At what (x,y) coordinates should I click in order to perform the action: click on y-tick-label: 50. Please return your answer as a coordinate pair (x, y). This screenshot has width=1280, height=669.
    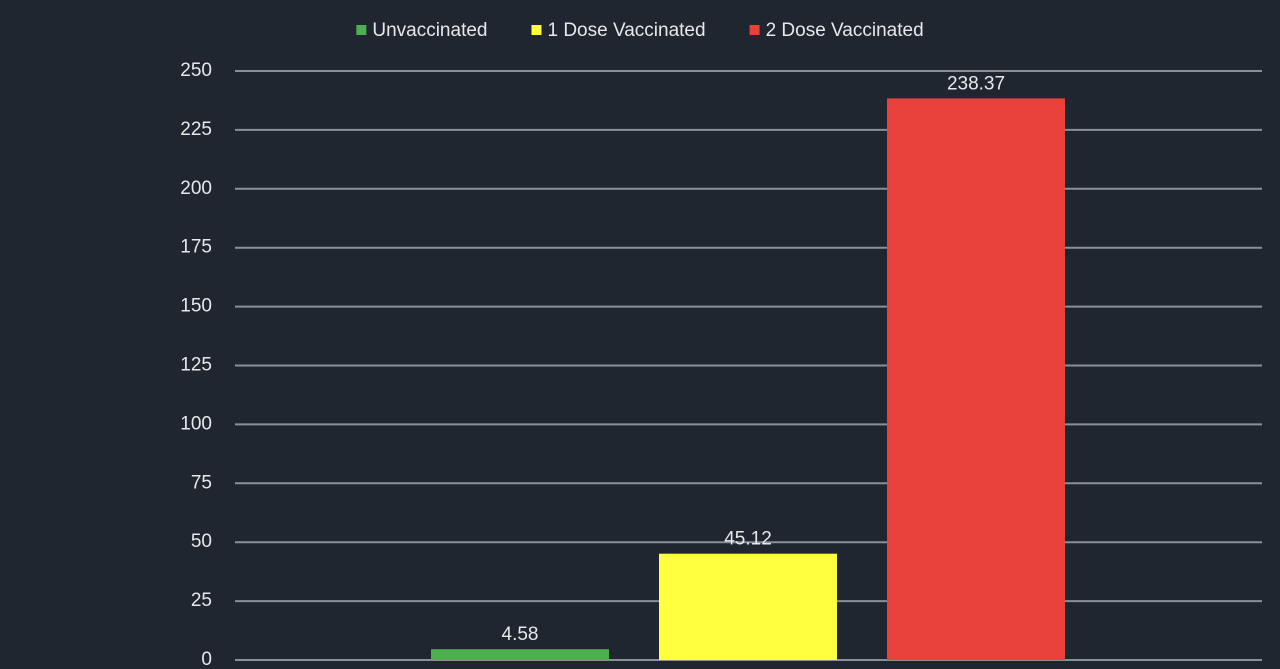
    Looking at the image, I should click on (201, 541).